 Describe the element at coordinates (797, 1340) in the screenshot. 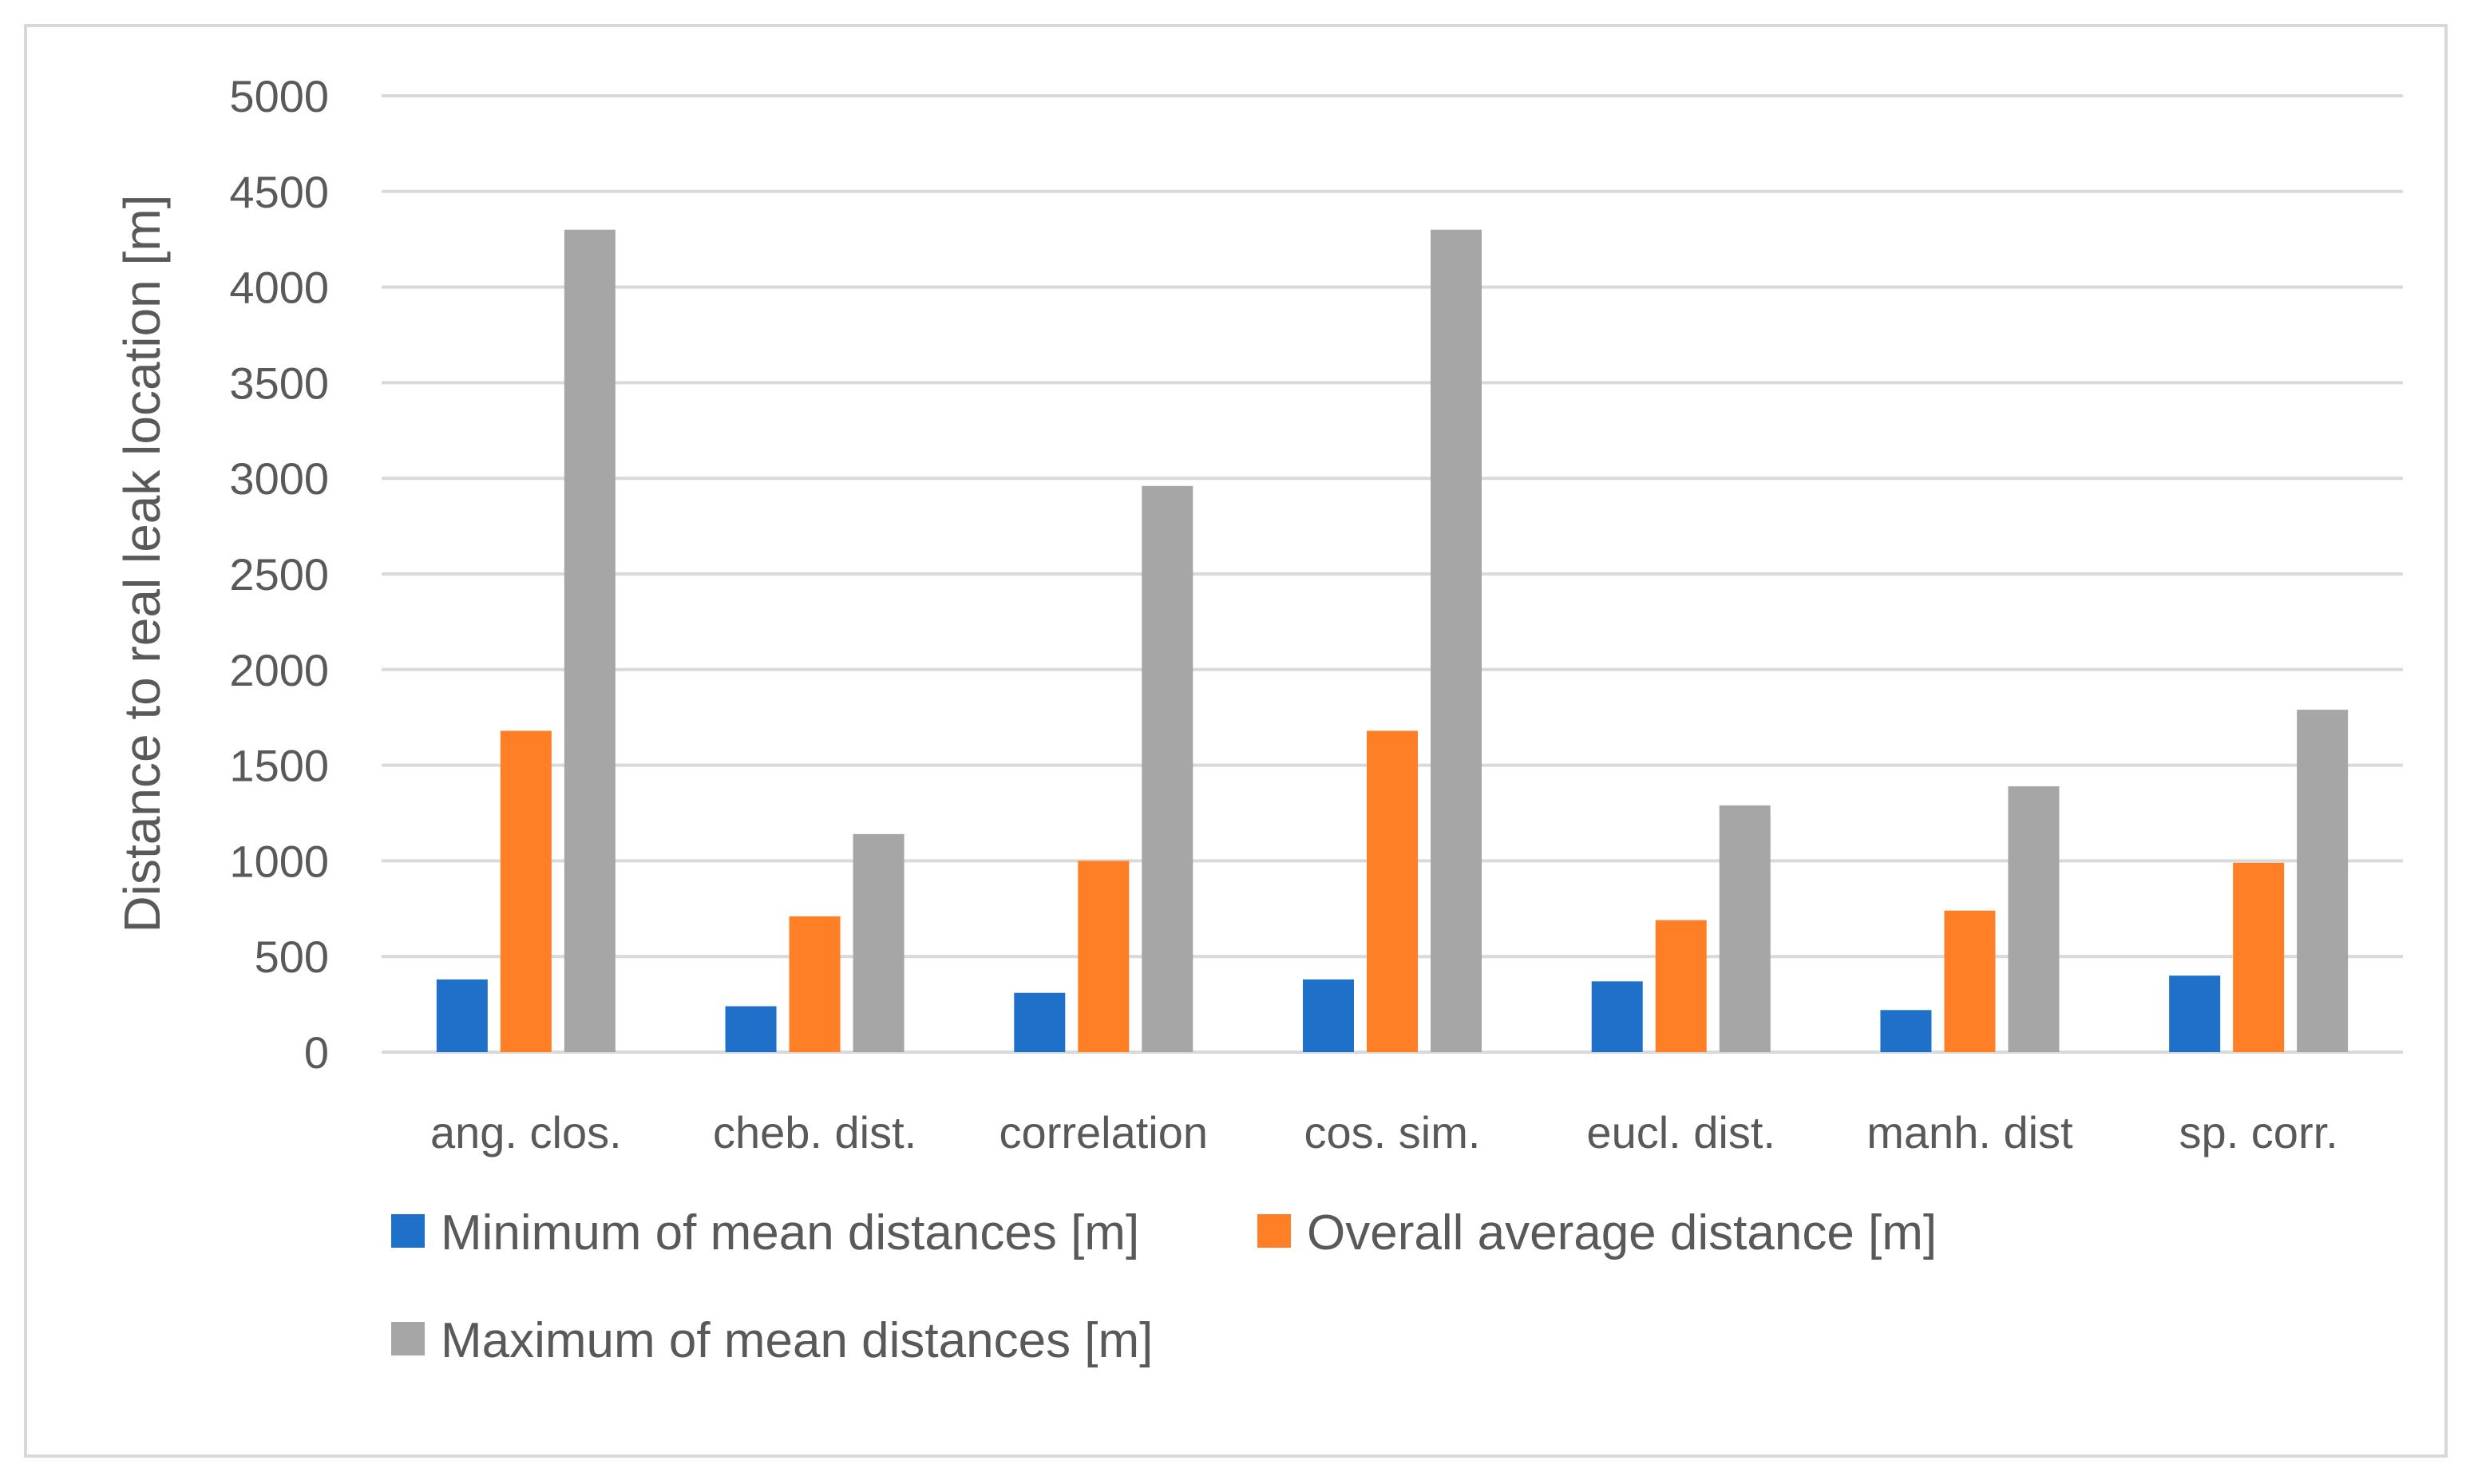

I see `legend-label: Maximum of mean distances [m]` at that location.